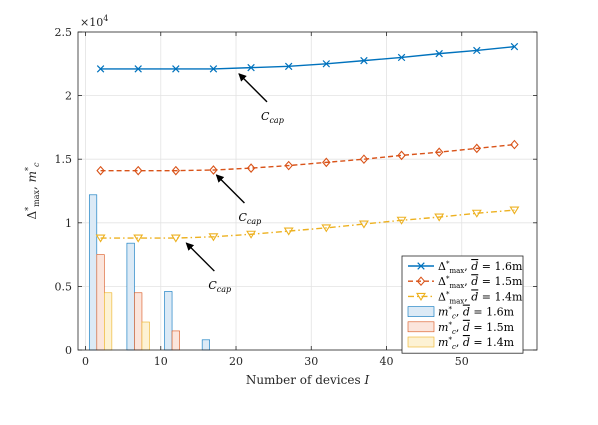 The image size is (598, 425). Describe the element at coordinates (32, 191) in the screenshot. I see `y-axis-label: Δ*max, m*c` at that location.